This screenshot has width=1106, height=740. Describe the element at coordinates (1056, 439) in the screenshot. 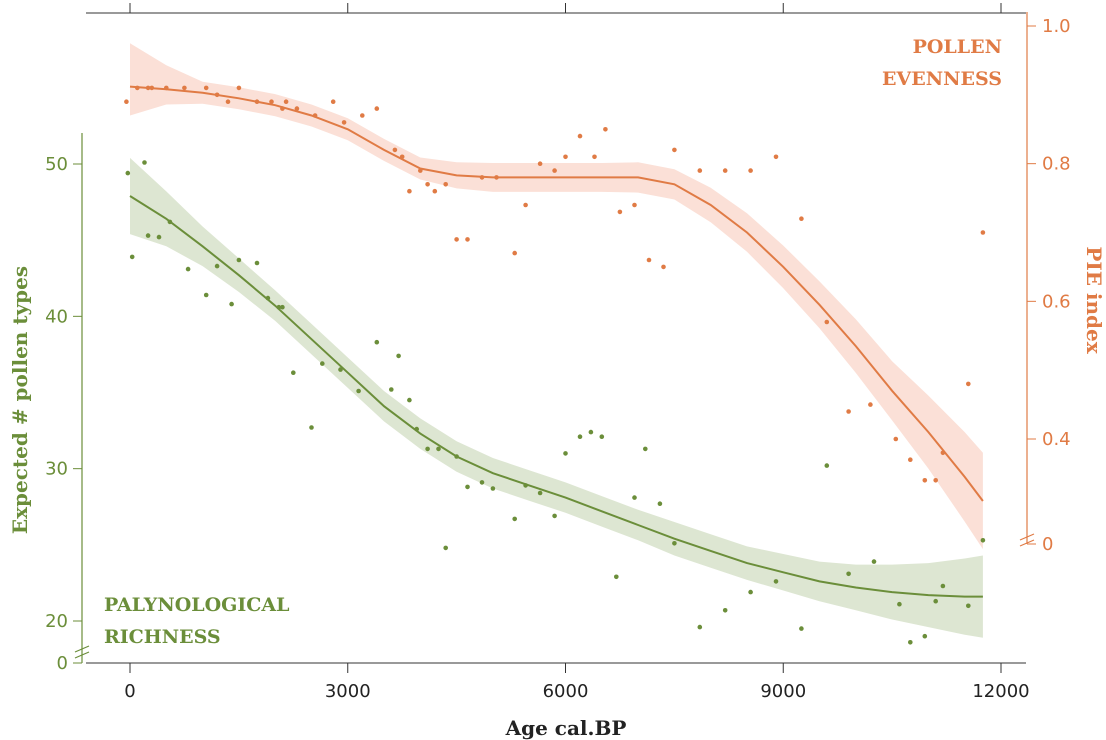

I see `right-tick-label-0: 0.4` at that location.